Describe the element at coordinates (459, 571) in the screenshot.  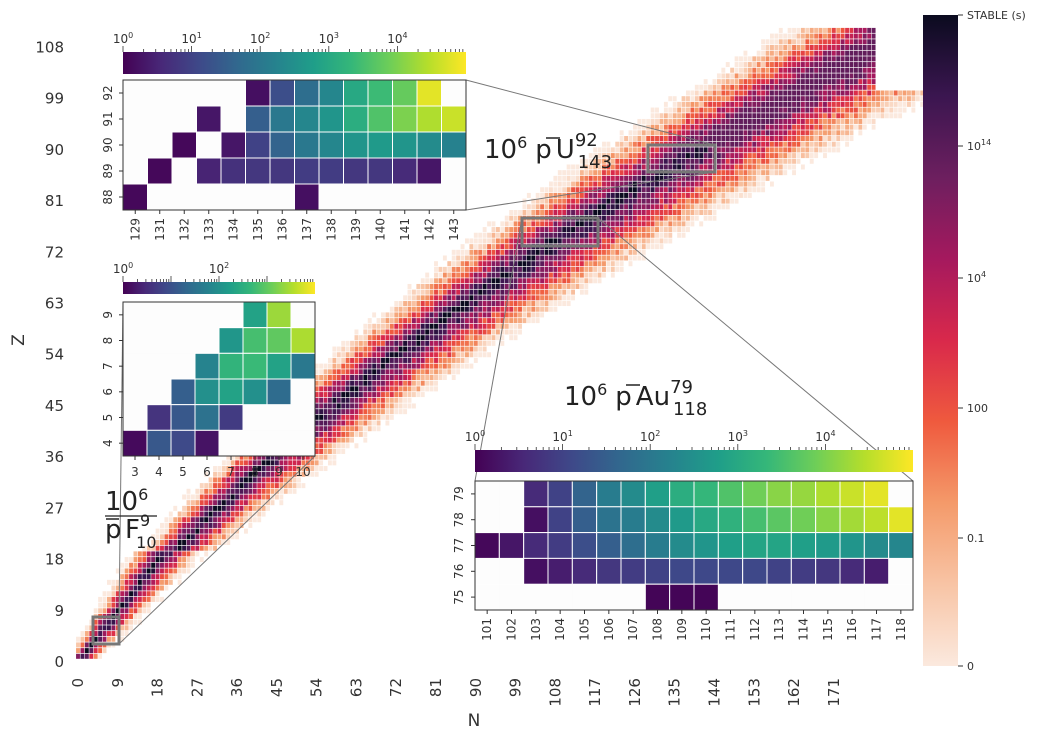
I see `inset-y-tick-label: 76` at that location.